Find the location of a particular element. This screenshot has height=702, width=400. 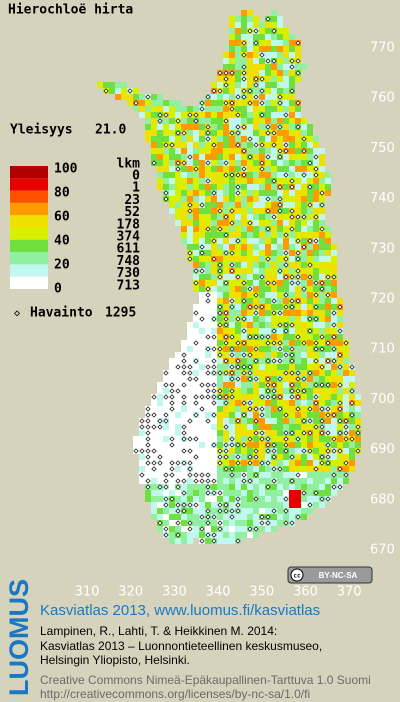

cc-icon is located at coordinates (297, 575).